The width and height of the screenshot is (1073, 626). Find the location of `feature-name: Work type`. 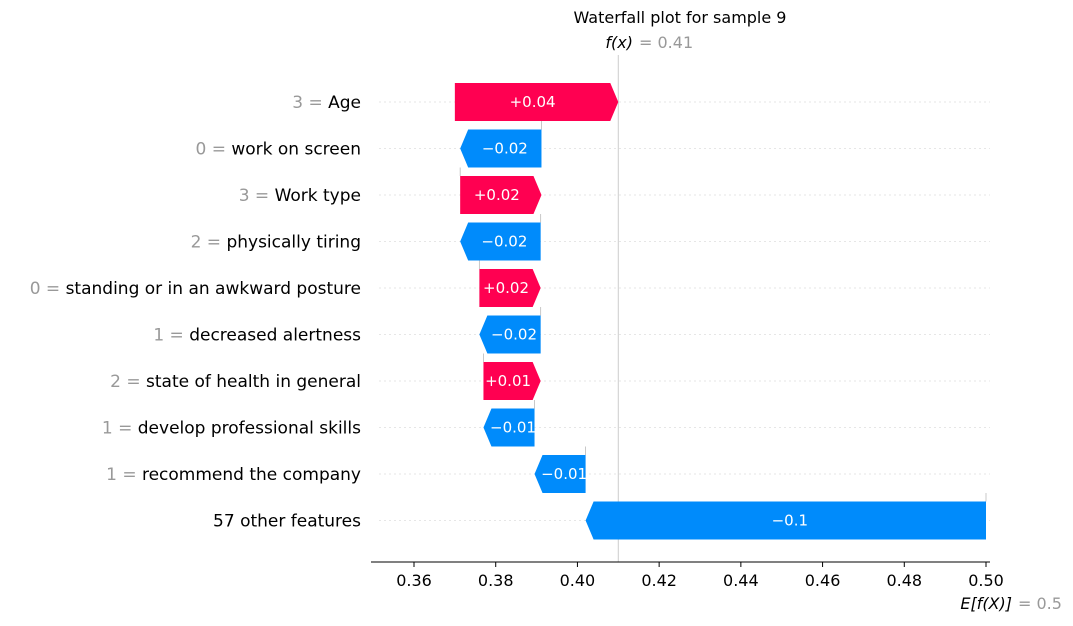

feature-name: Work type is located at coordinates (318, 196).